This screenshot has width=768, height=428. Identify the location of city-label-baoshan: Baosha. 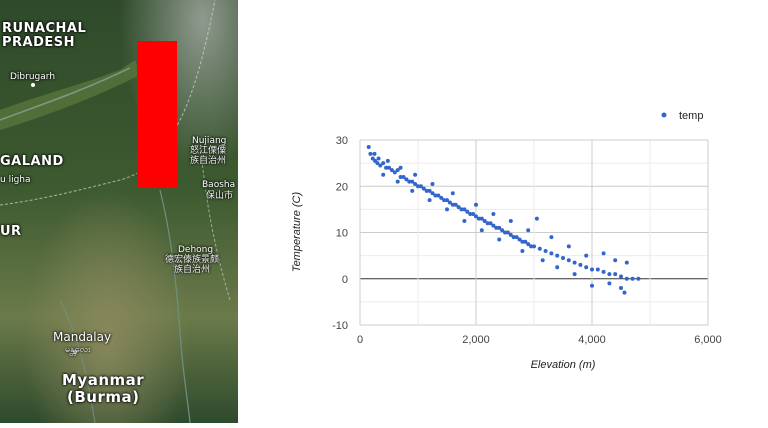
(219, 185).